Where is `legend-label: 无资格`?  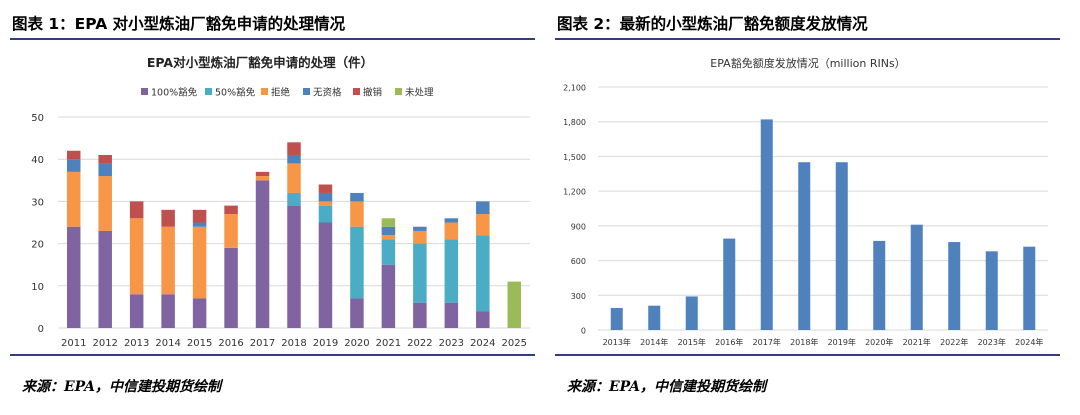 legend-label: 无资格 is located at coordinates (327, 93).